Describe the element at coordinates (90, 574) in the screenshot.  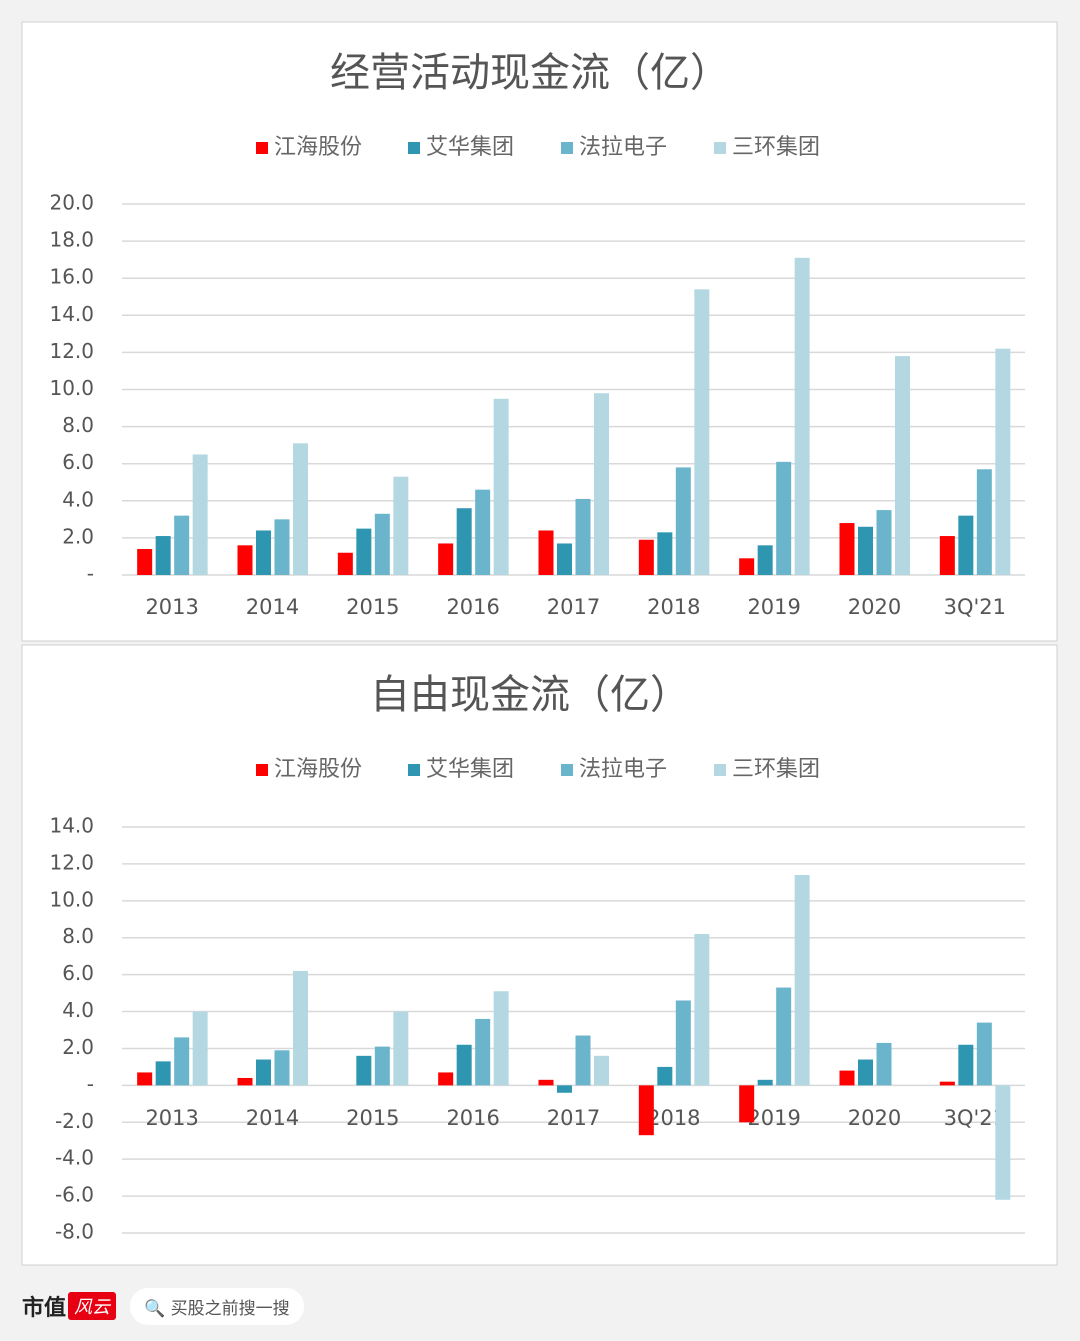
I see `y-tick-label: -` at that location.